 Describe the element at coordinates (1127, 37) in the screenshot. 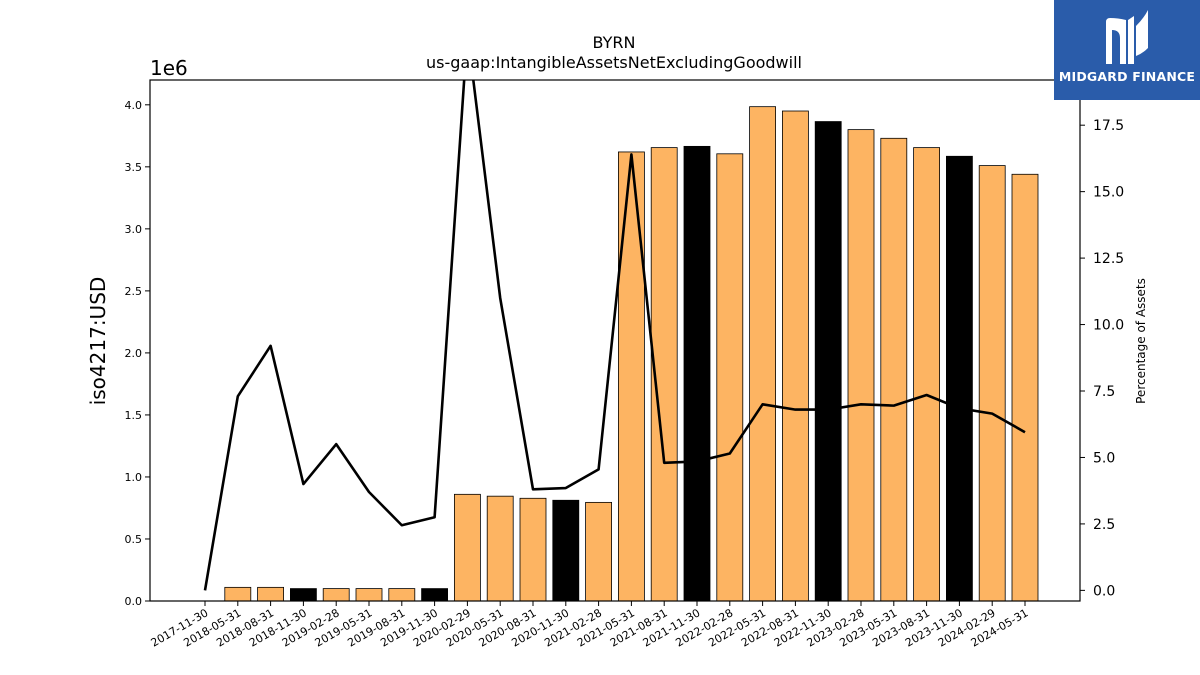

I see `logo-icon` at that location.